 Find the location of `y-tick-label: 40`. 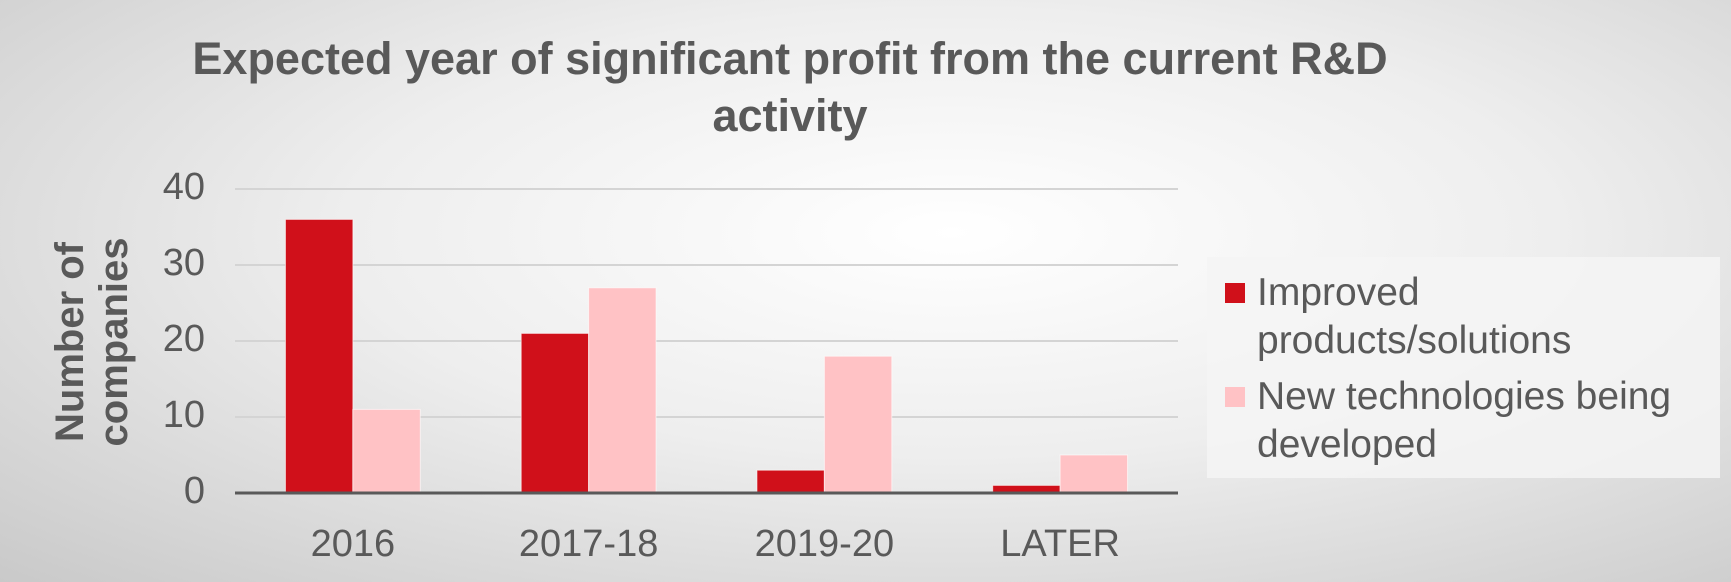

y-tick-label: 40 is located at coordinates (184, 187).